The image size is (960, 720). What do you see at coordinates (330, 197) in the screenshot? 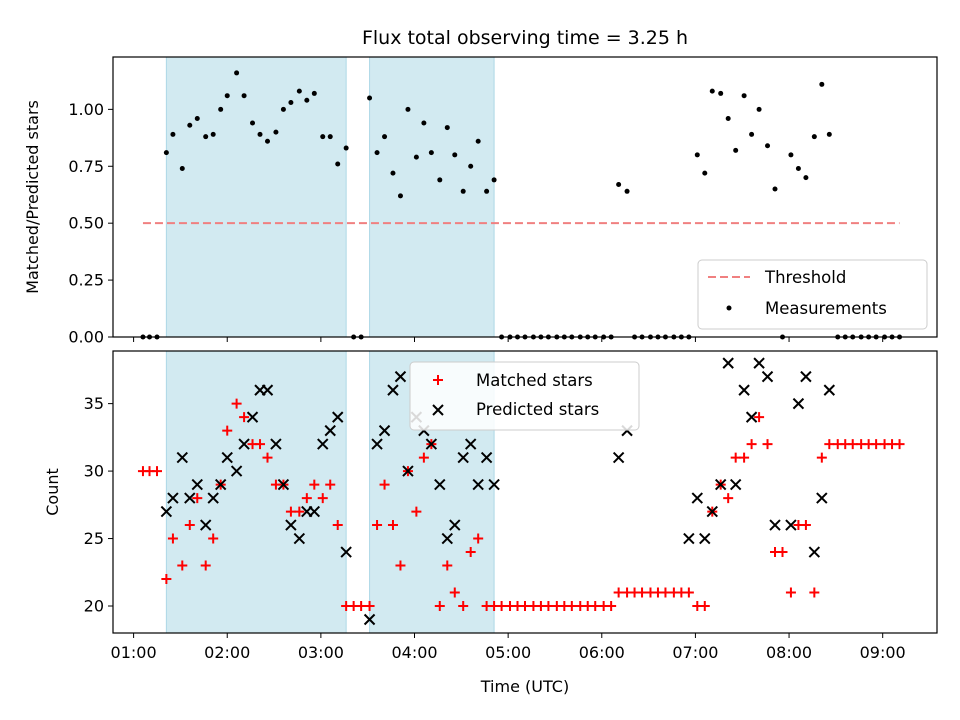
I see `top-shaded-regions` at bounding box center [330, 197].